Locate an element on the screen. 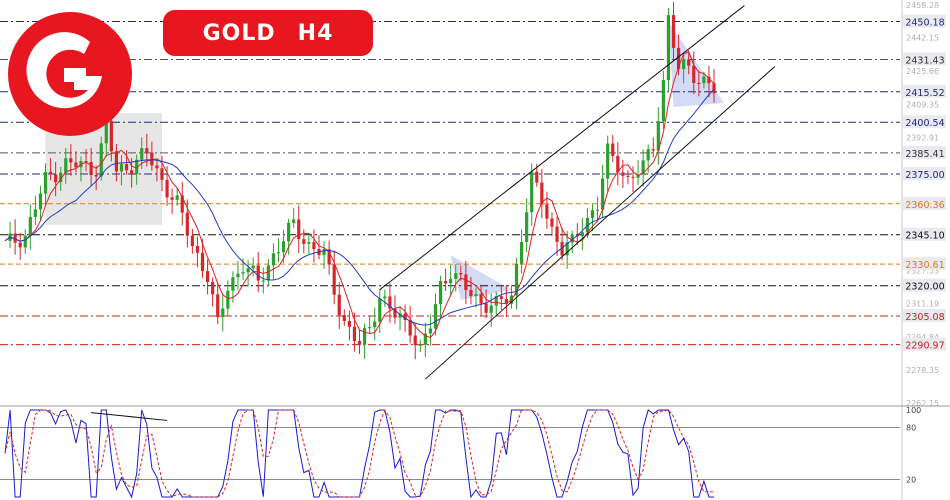 The image size is (950, 500). level-label: 2290.97 is located at coordinates (924, 346).